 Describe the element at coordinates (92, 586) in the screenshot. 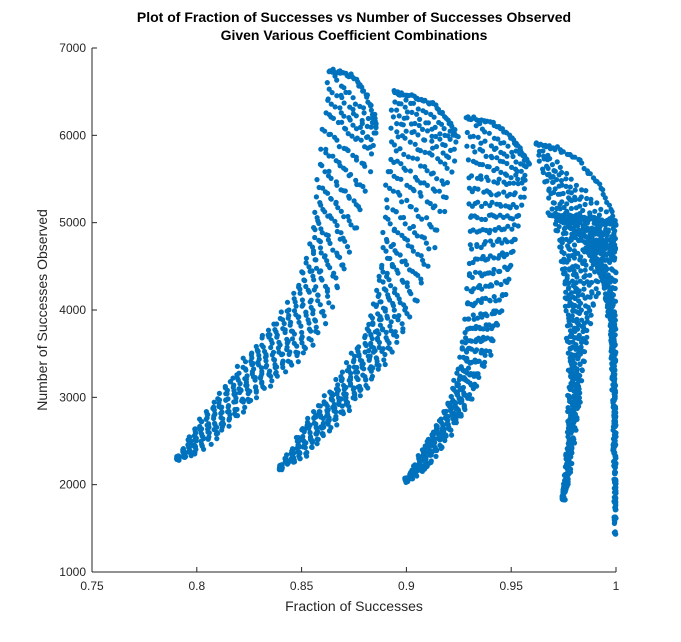

I see `x-tick-label: 0.75` at that location.